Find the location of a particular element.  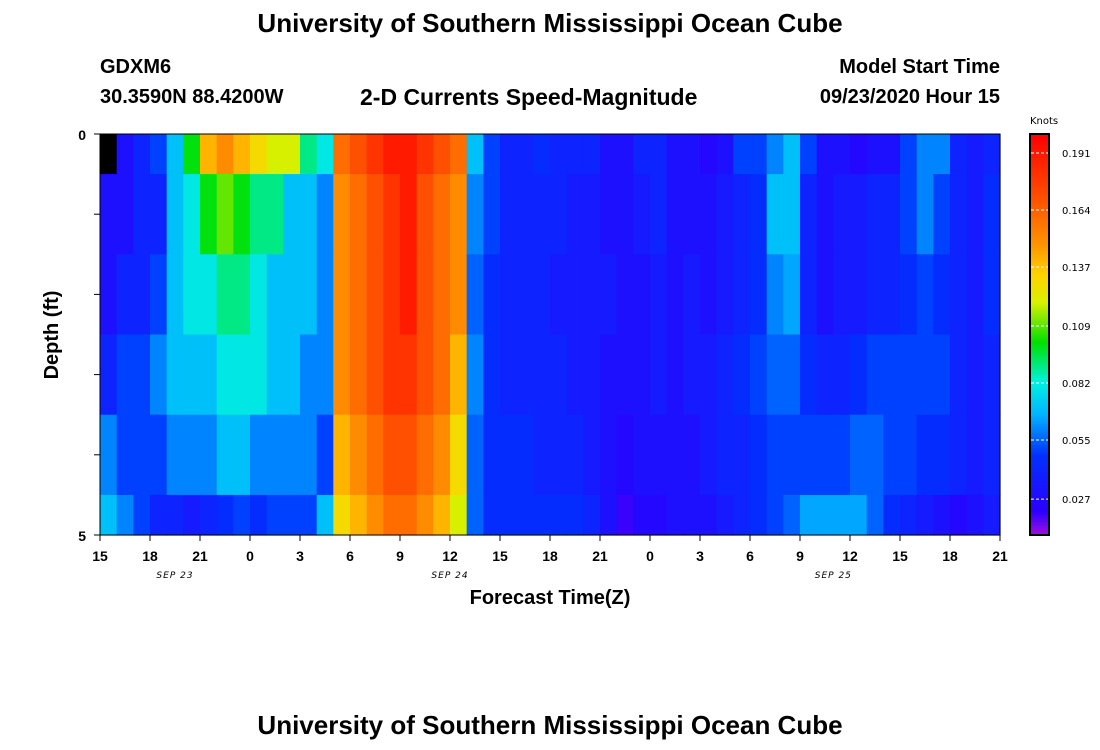

colorbar-tick-label: 0.082 is located at coordinates (1076, 384).